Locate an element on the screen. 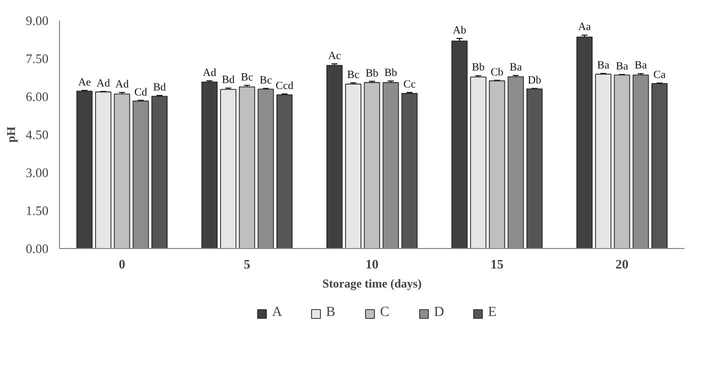 This screenshot has width=709, height=368. data-label: Ccd is located at coordinates (285, 86).